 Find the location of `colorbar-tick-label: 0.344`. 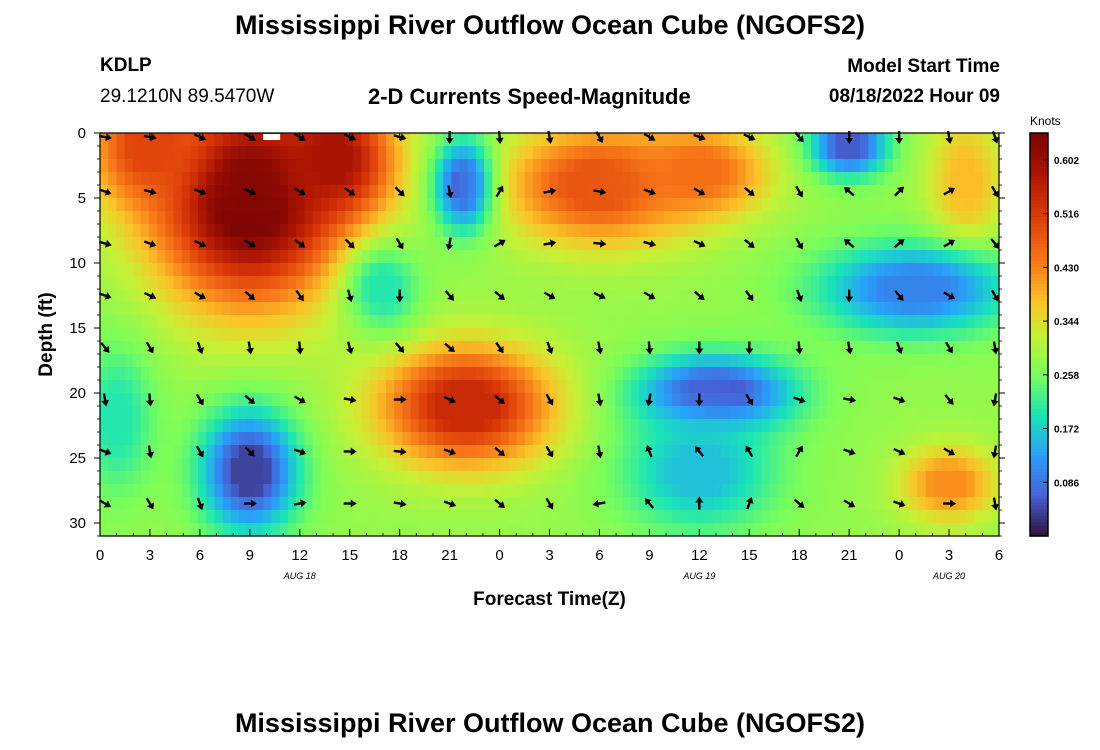

colorbar-tick-label: 0.344 is located at coordinates (1066, 322).